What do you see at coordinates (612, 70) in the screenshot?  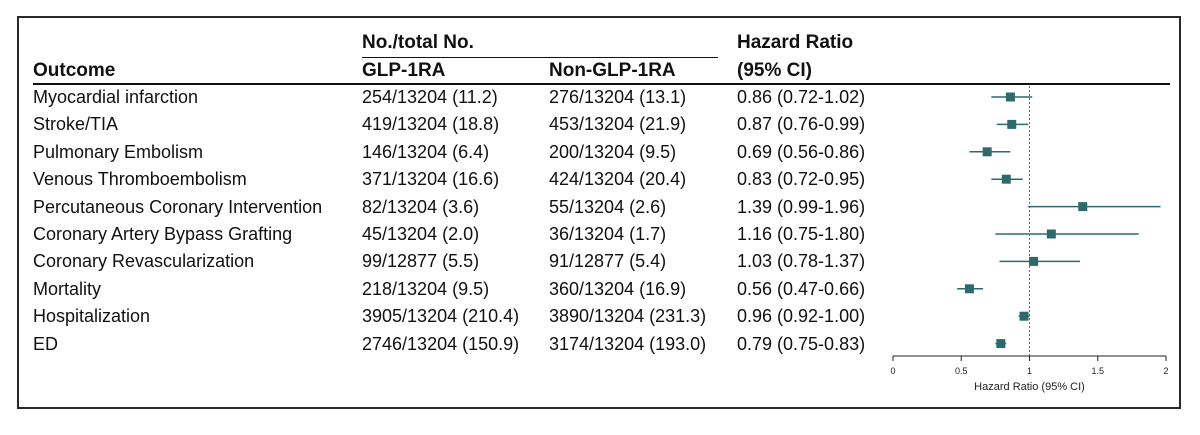 I see `header-nonglp: Non-GLP-1RA` at bounding box center [612, 70].